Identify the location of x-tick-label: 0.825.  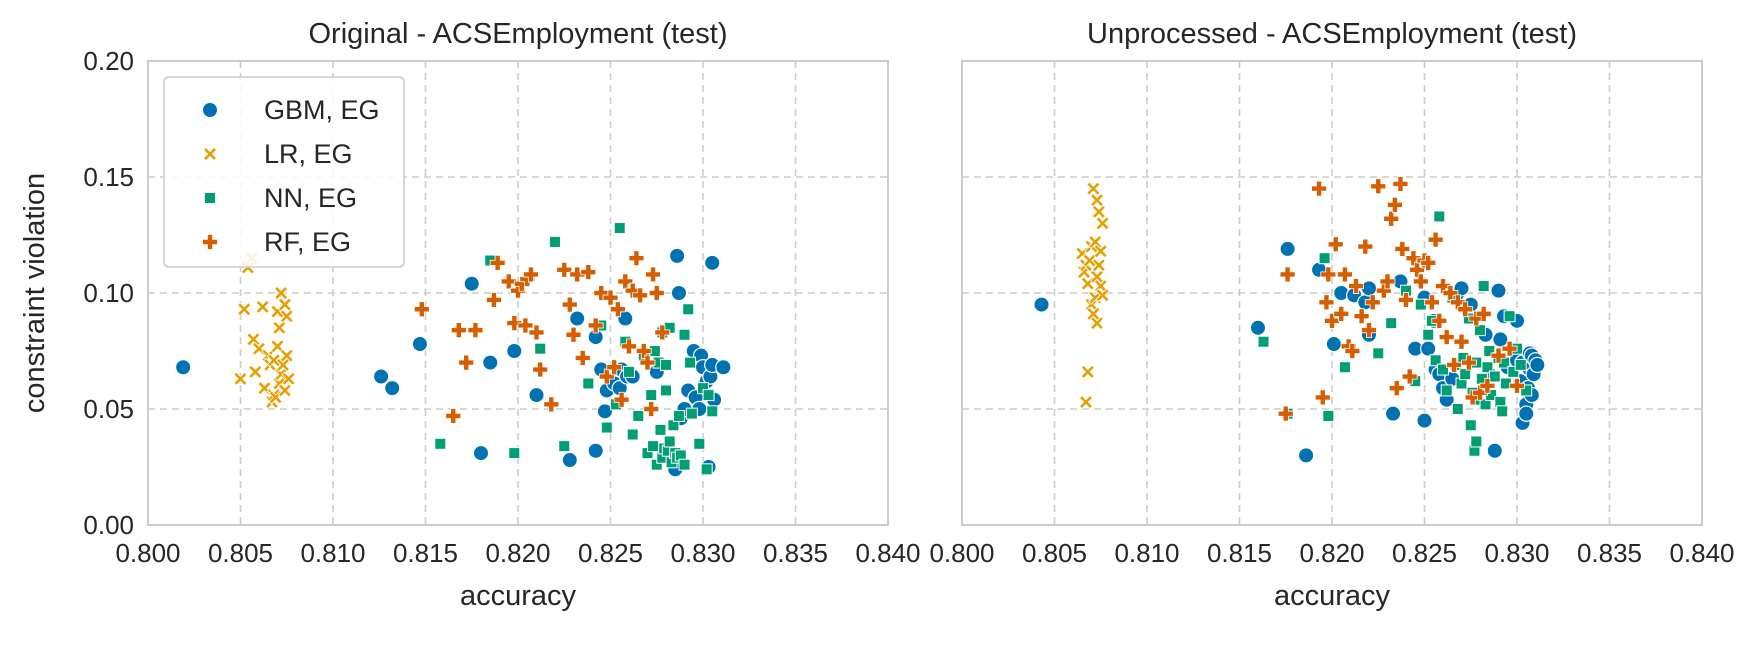
(1424, 553).